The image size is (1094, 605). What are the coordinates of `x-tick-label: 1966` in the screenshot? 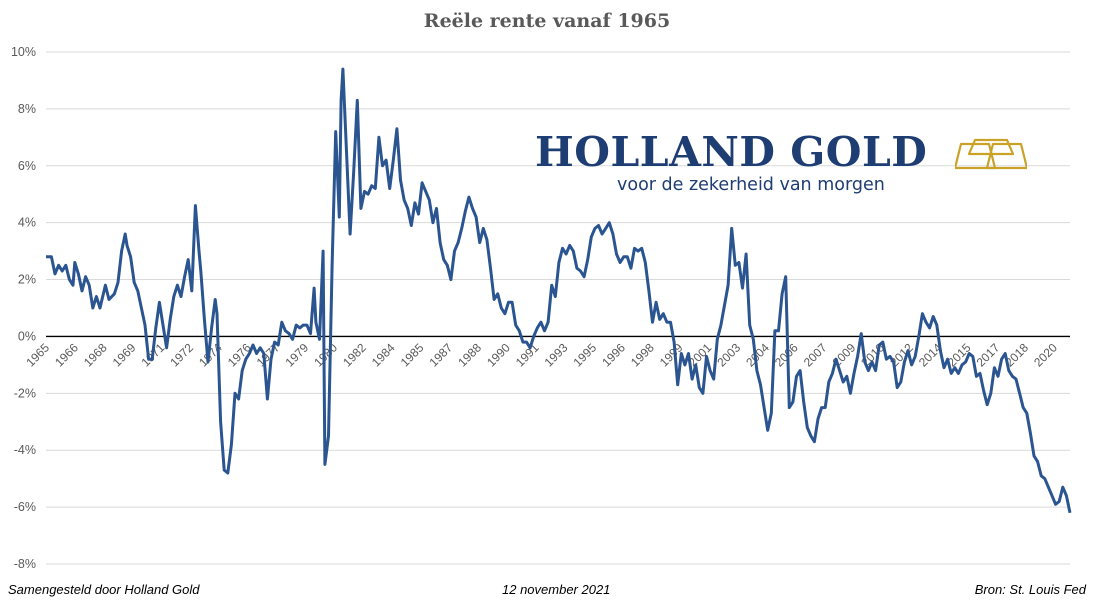 It's located at (66, 354).